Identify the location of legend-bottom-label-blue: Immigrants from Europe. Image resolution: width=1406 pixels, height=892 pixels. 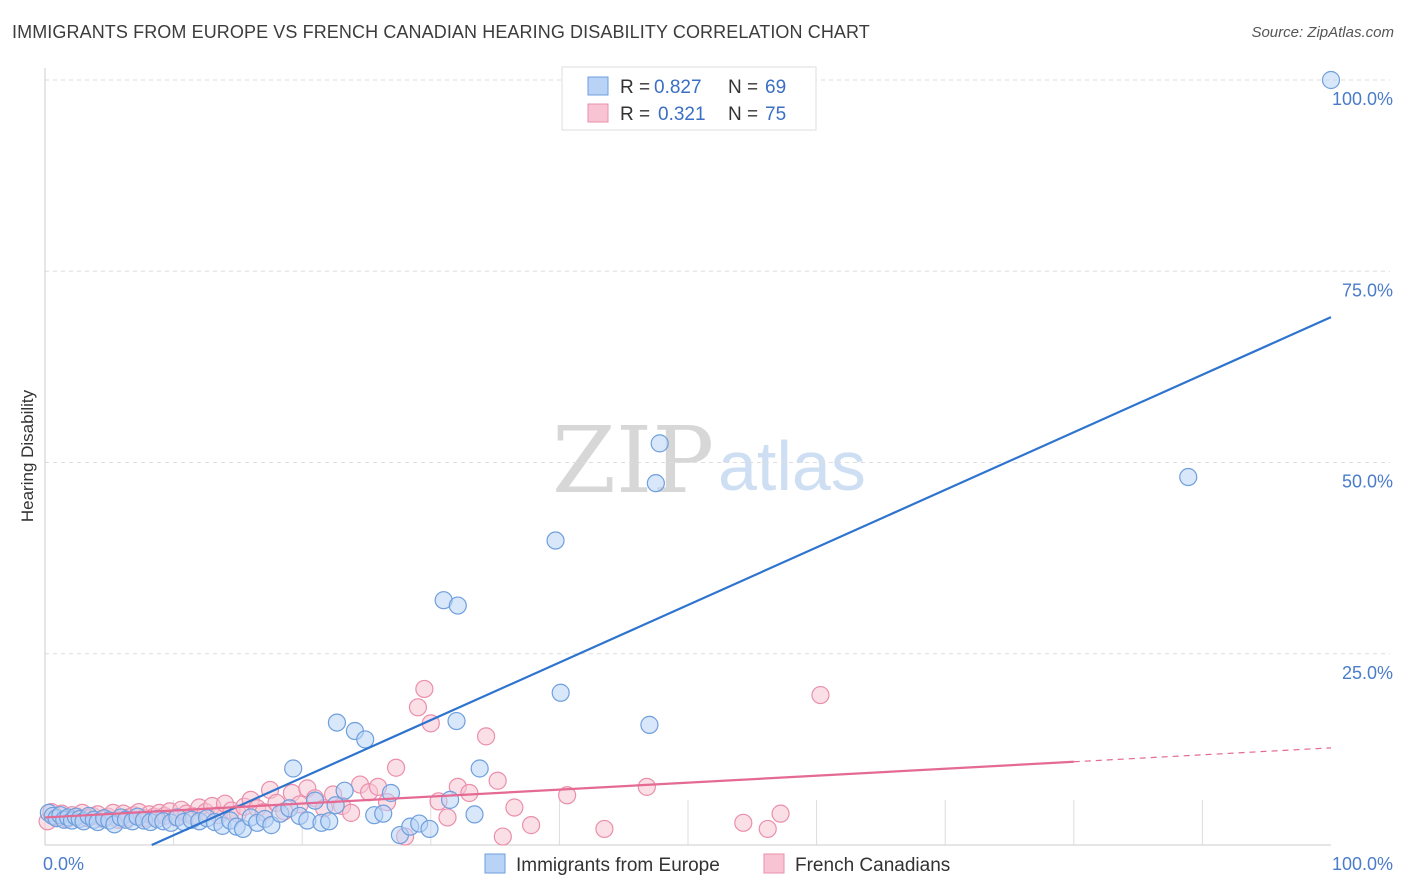
(618, 865).